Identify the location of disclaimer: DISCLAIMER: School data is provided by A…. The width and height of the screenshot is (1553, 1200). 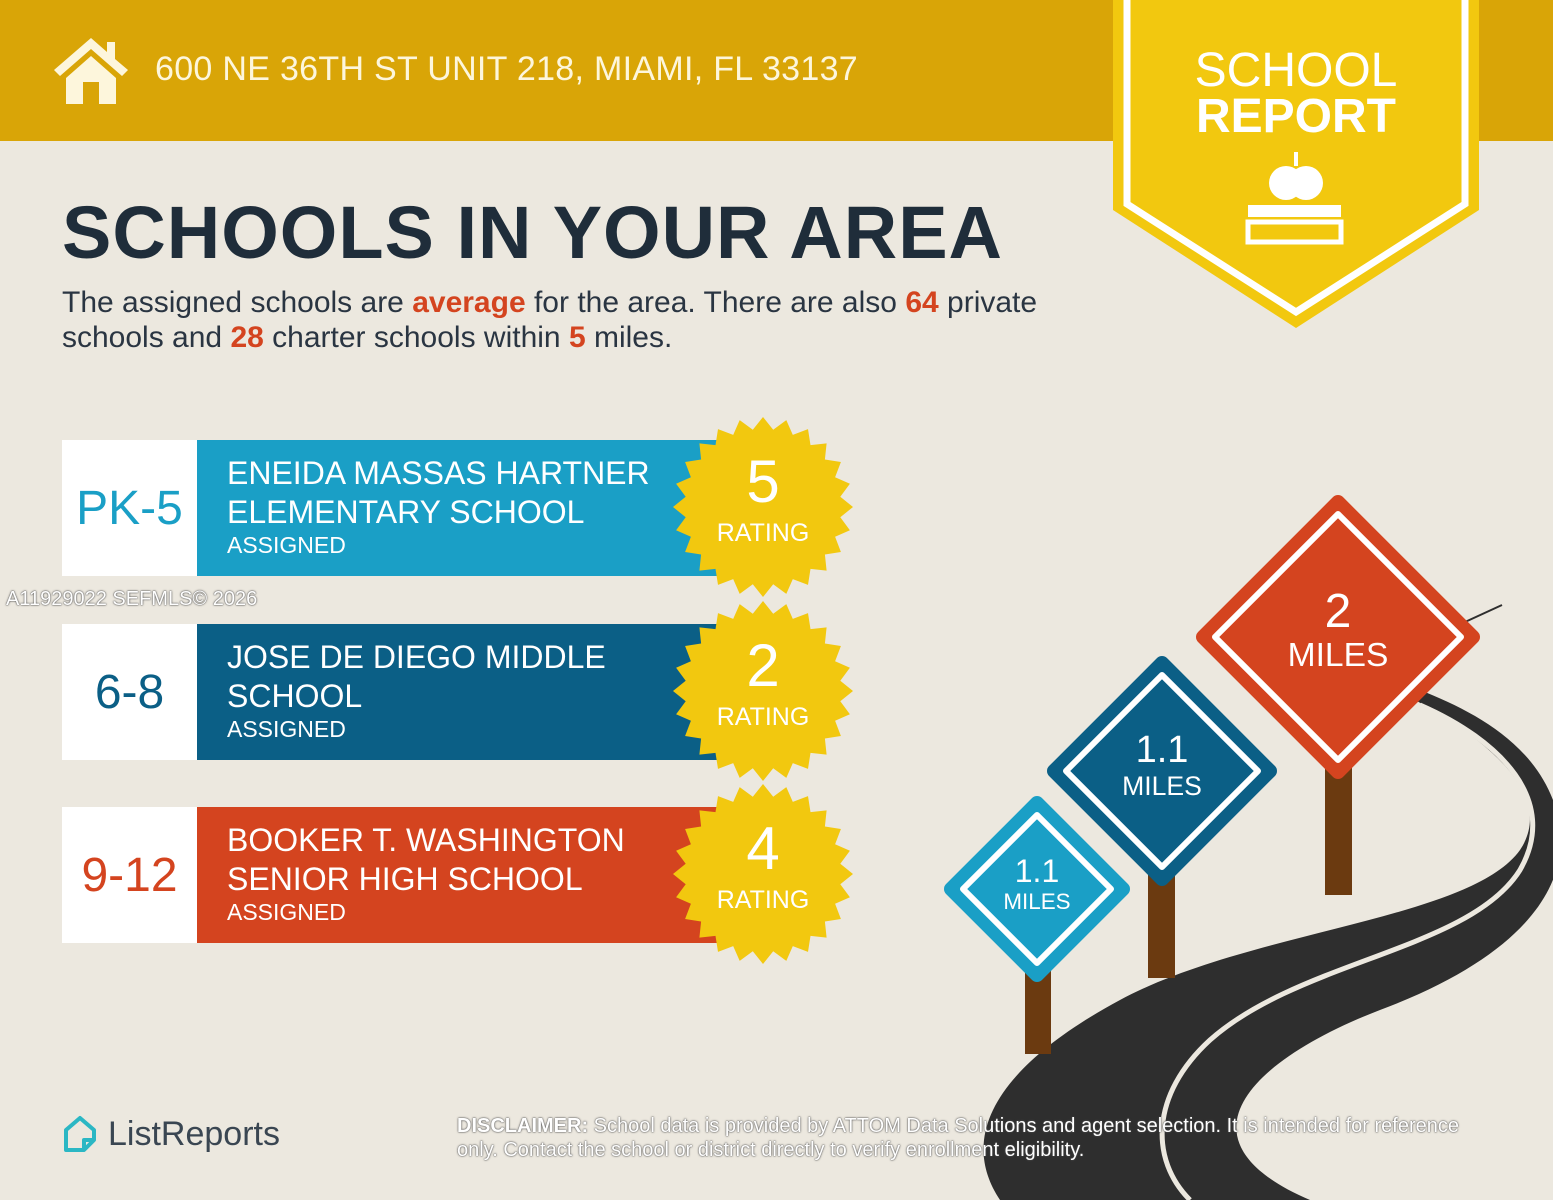
(967, 1138).